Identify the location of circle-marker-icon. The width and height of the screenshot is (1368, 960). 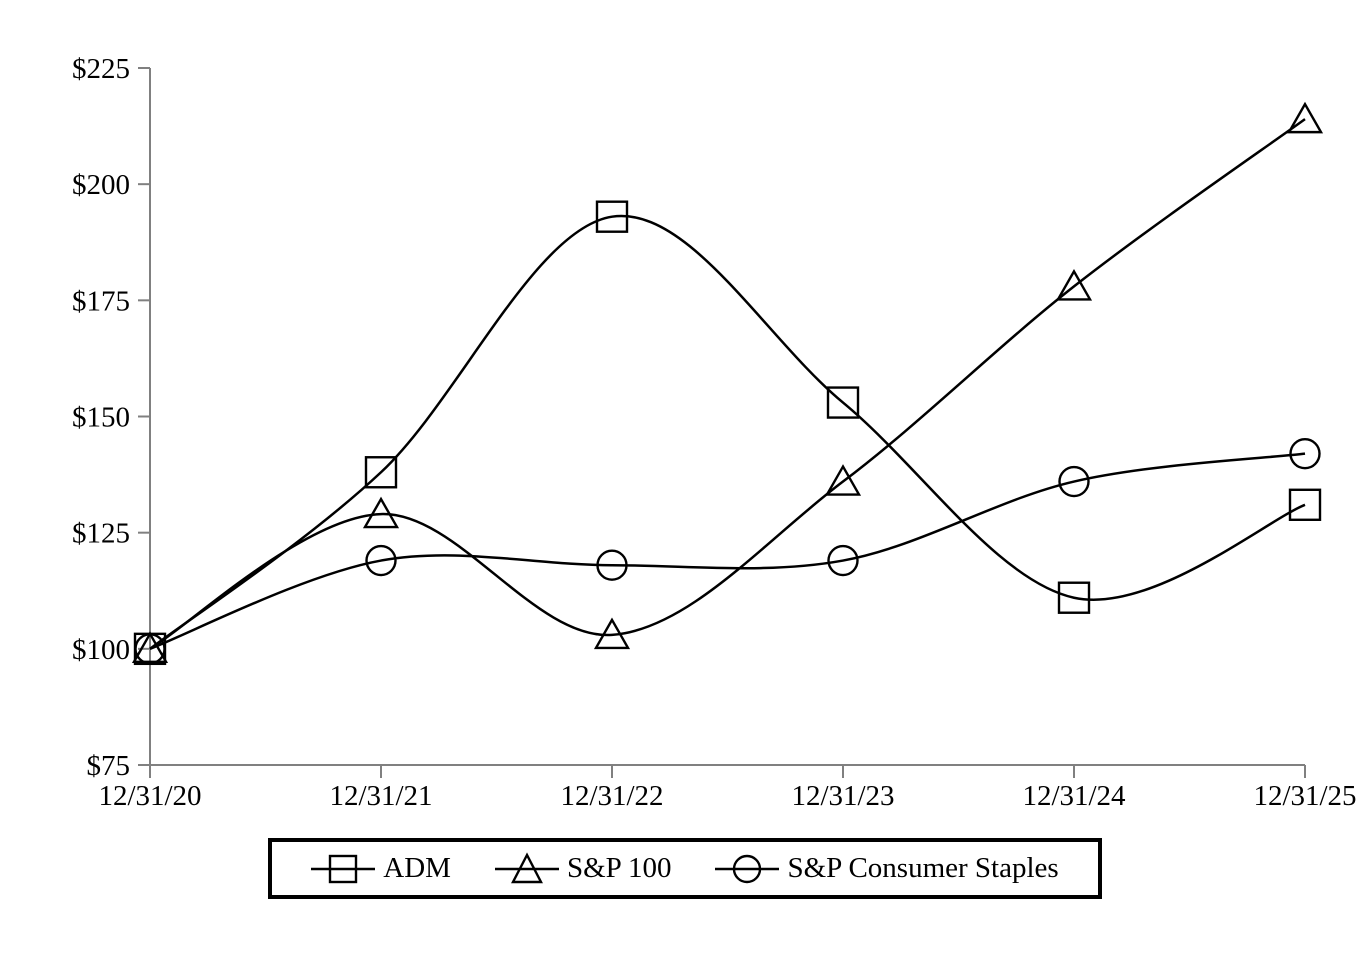
(747, 868).